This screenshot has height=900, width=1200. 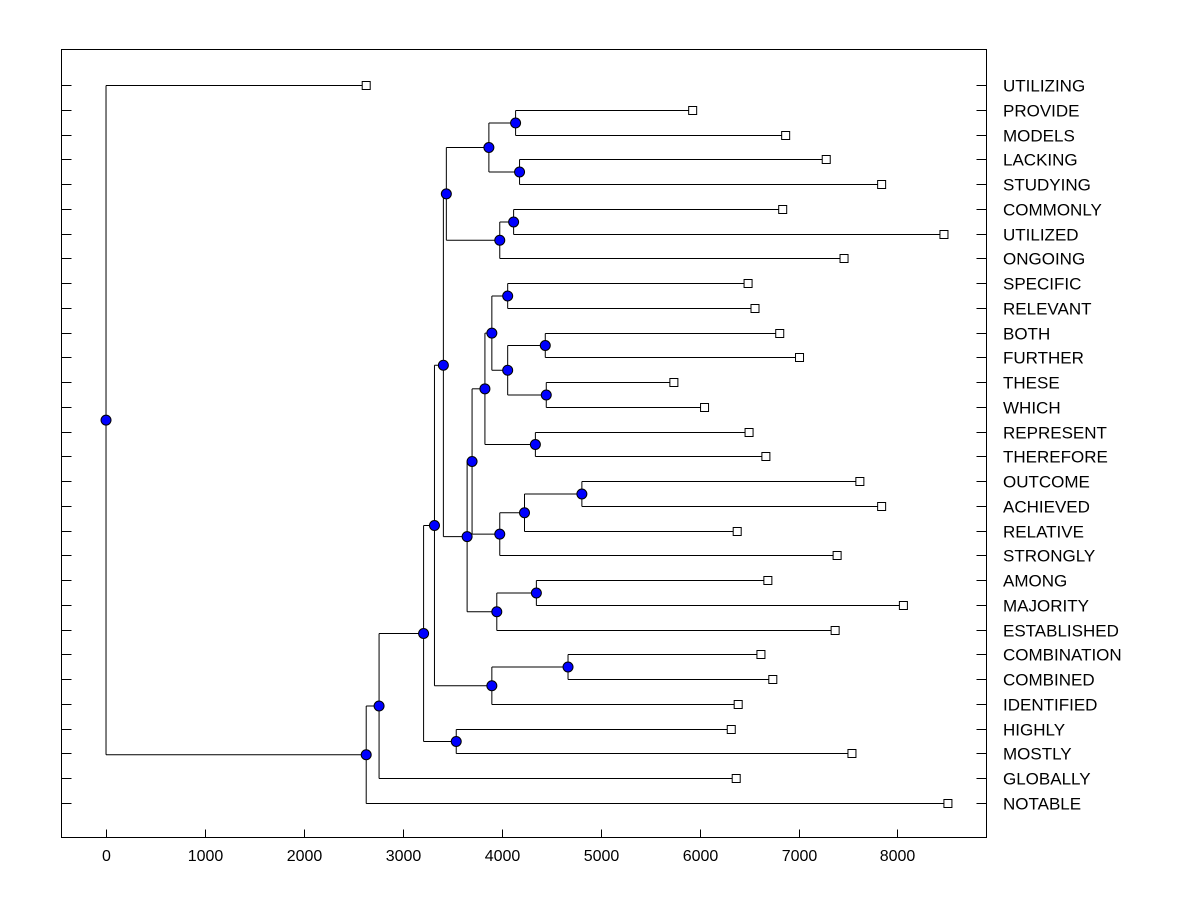 I want to click on x-tick-label: 3000, so click(x=404, y=856).